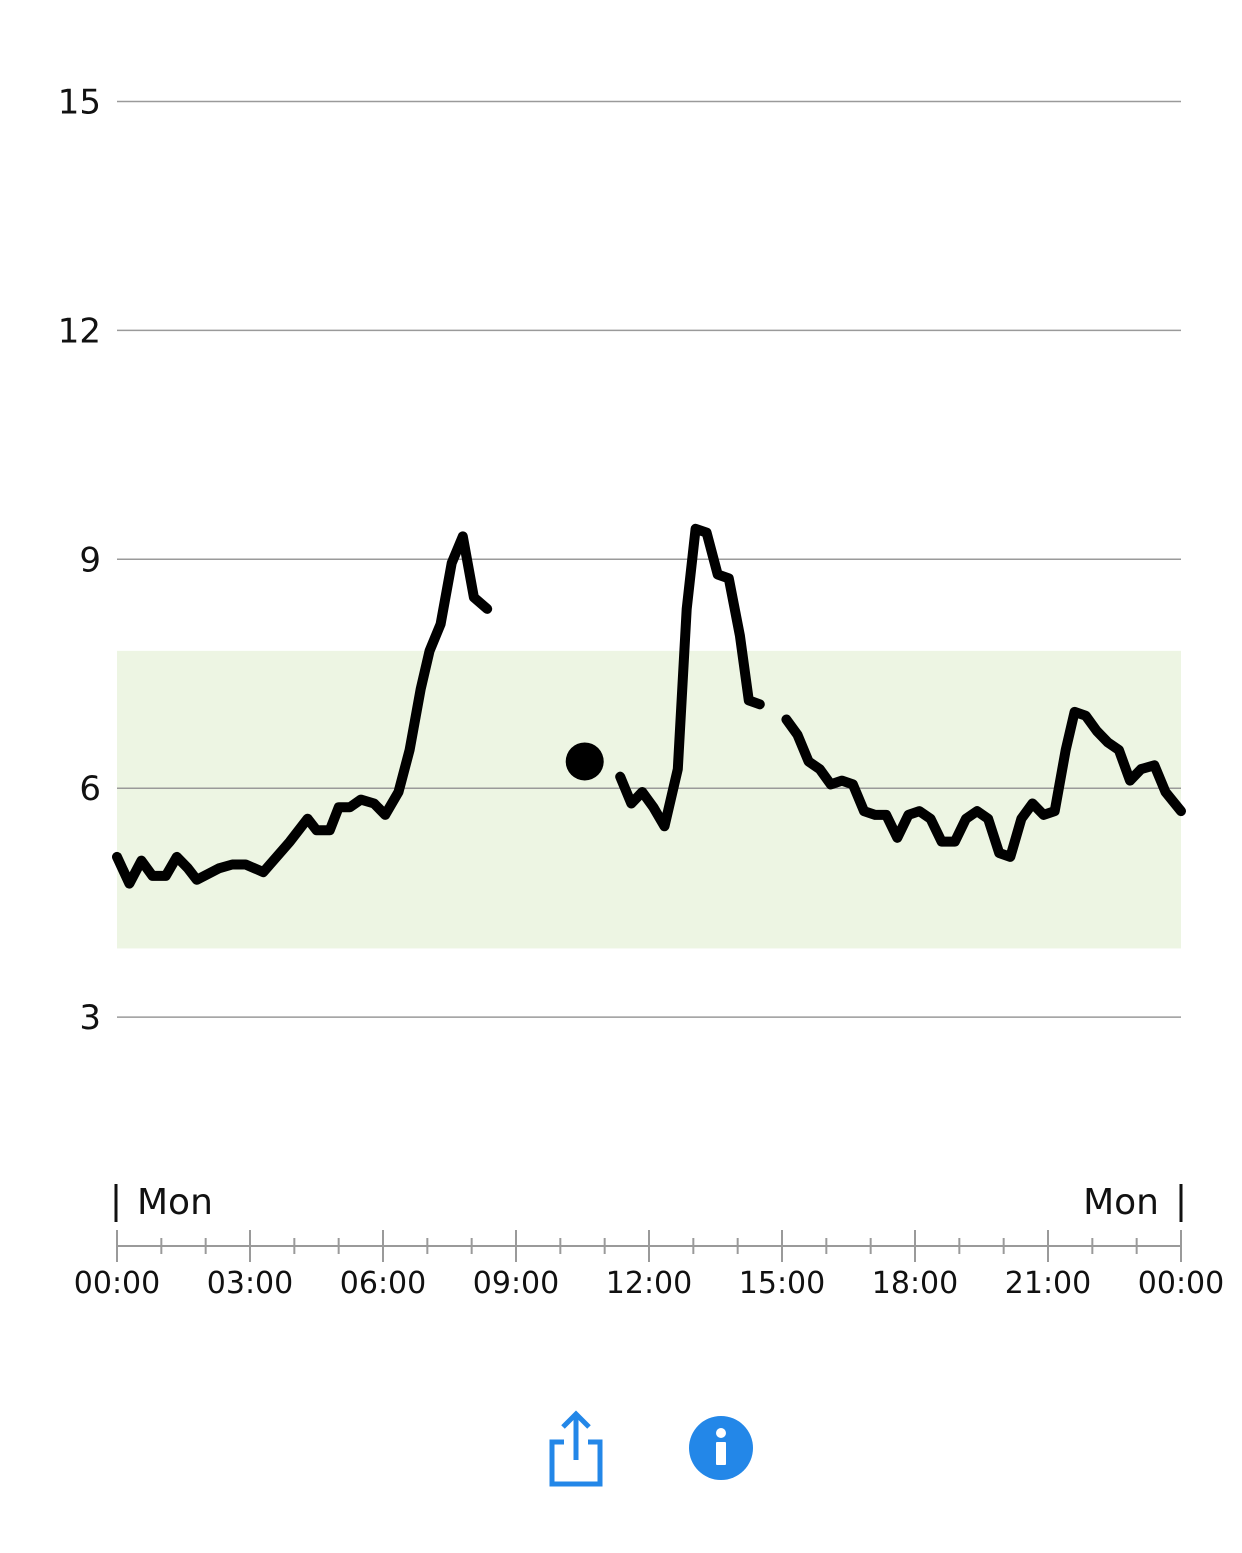  I want to click on info-icon, so click(721, 1448).